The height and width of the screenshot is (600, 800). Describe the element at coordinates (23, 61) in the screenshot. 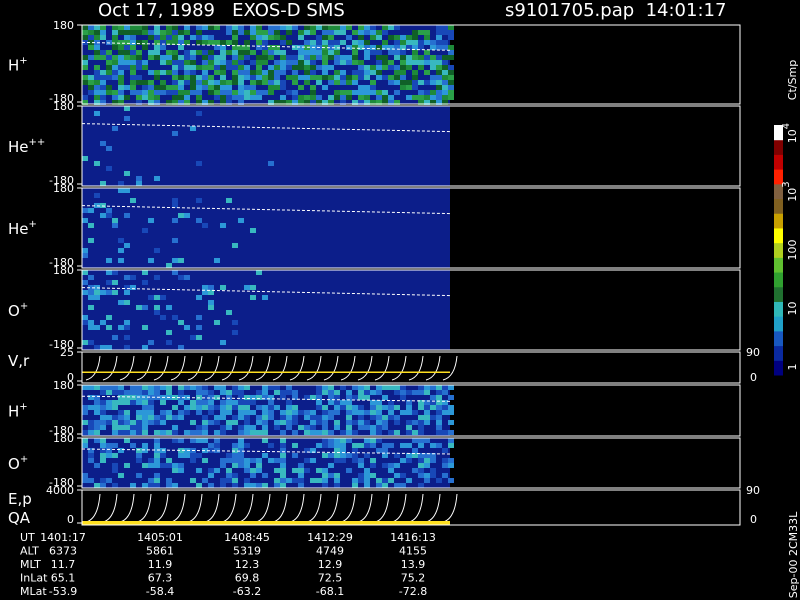

I see `panel-label-sup: +` at that location.